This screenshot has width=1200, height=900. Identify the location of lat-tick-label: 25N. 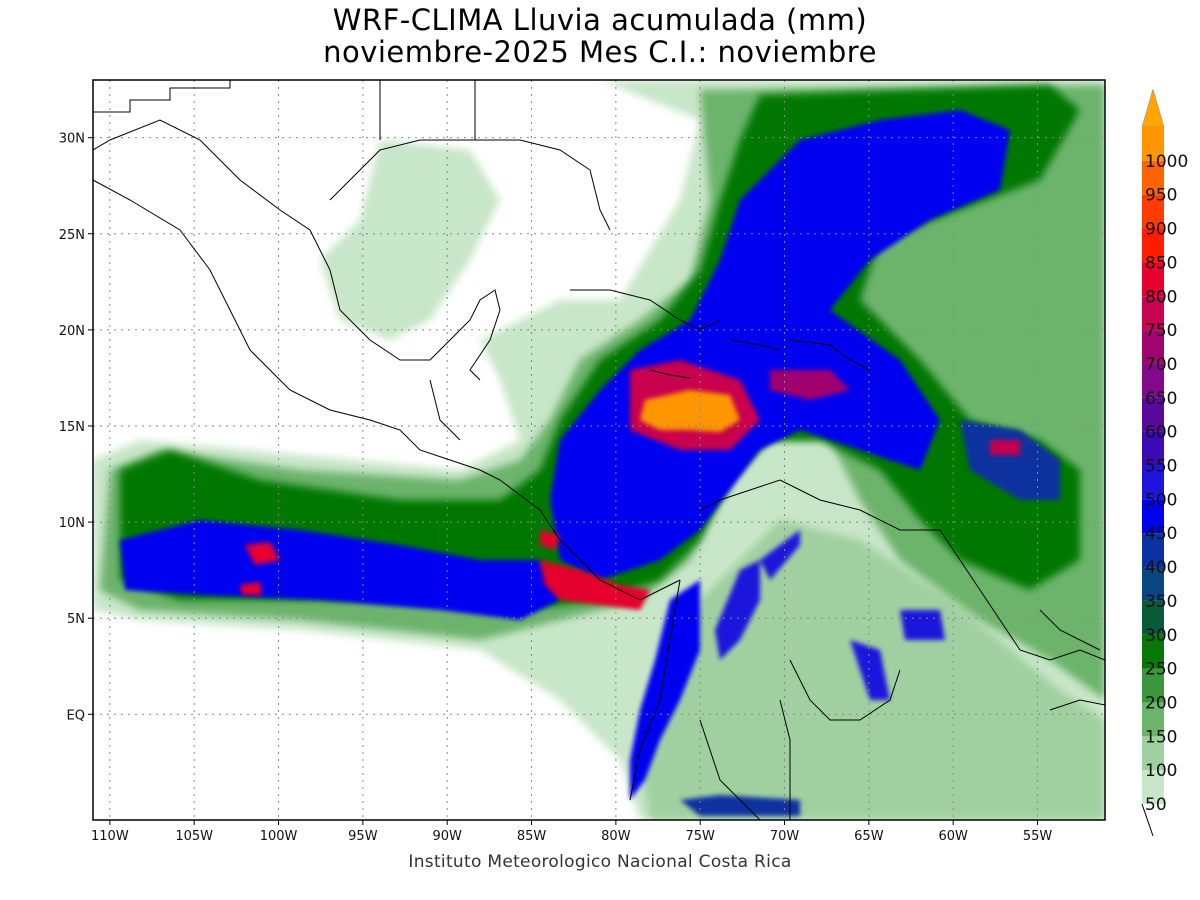
(72, 235).